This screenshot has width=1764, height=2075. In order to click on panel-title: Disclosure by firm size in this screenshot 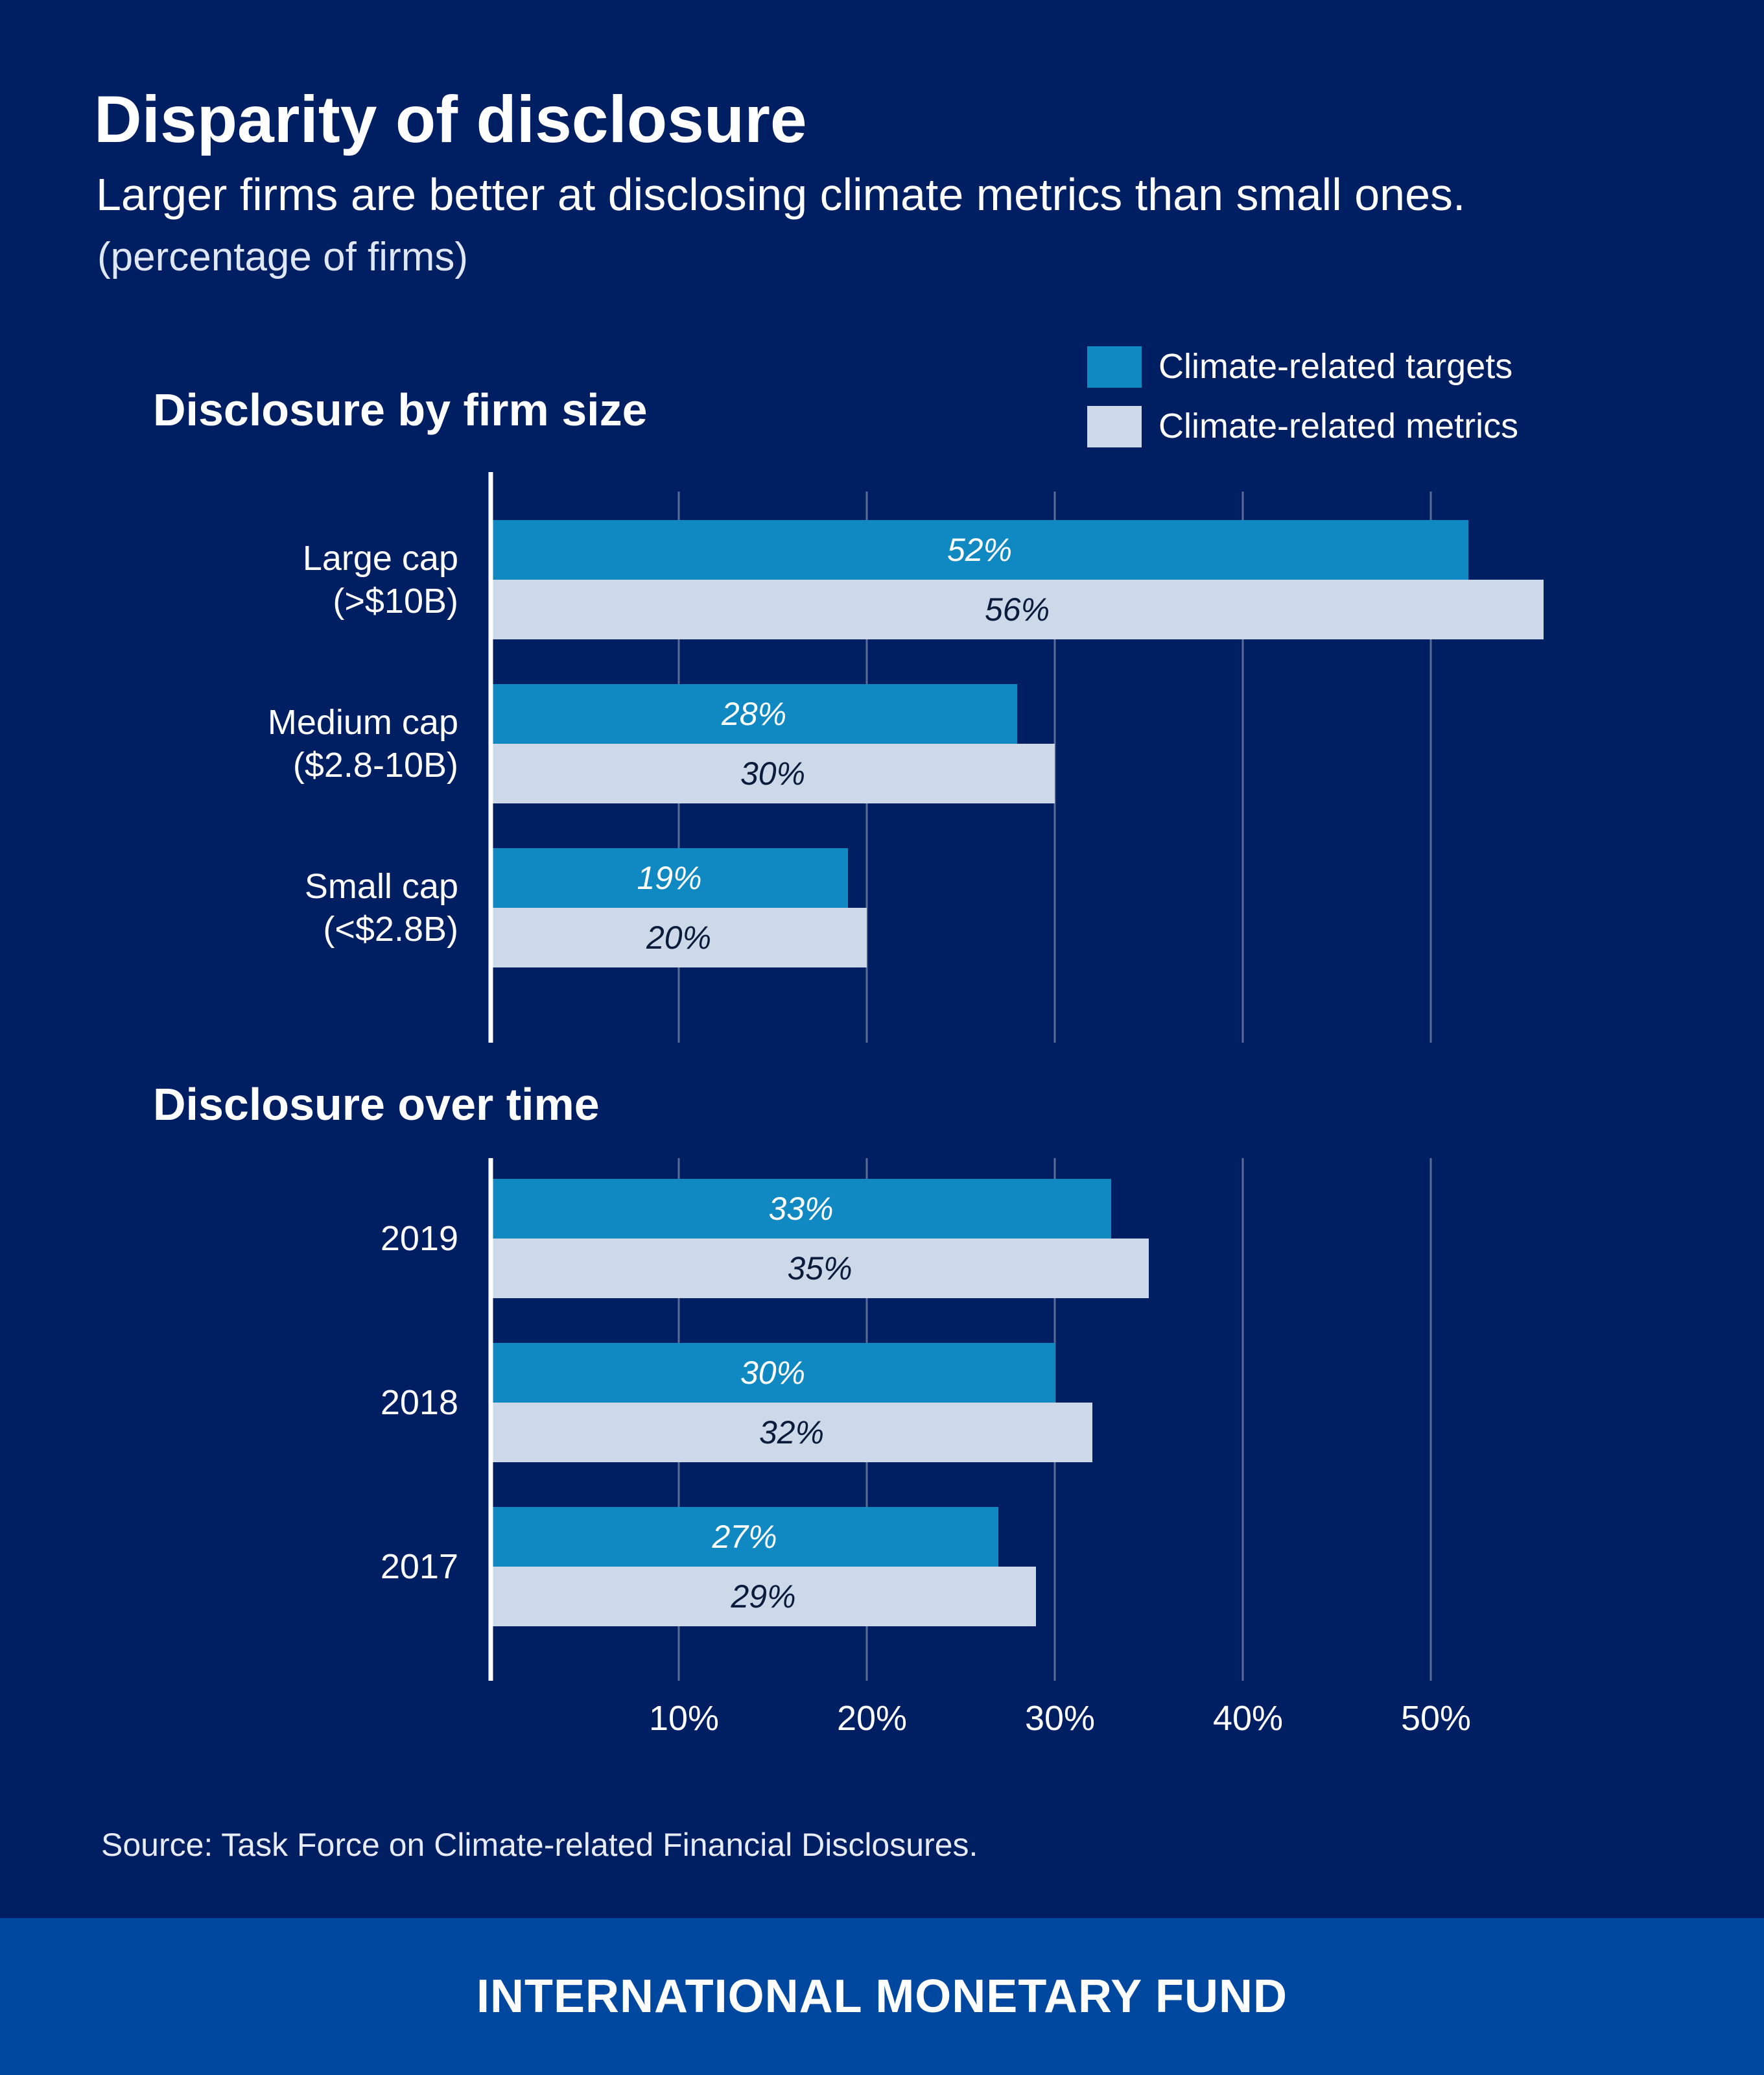, I will do `click(401, 410)`.